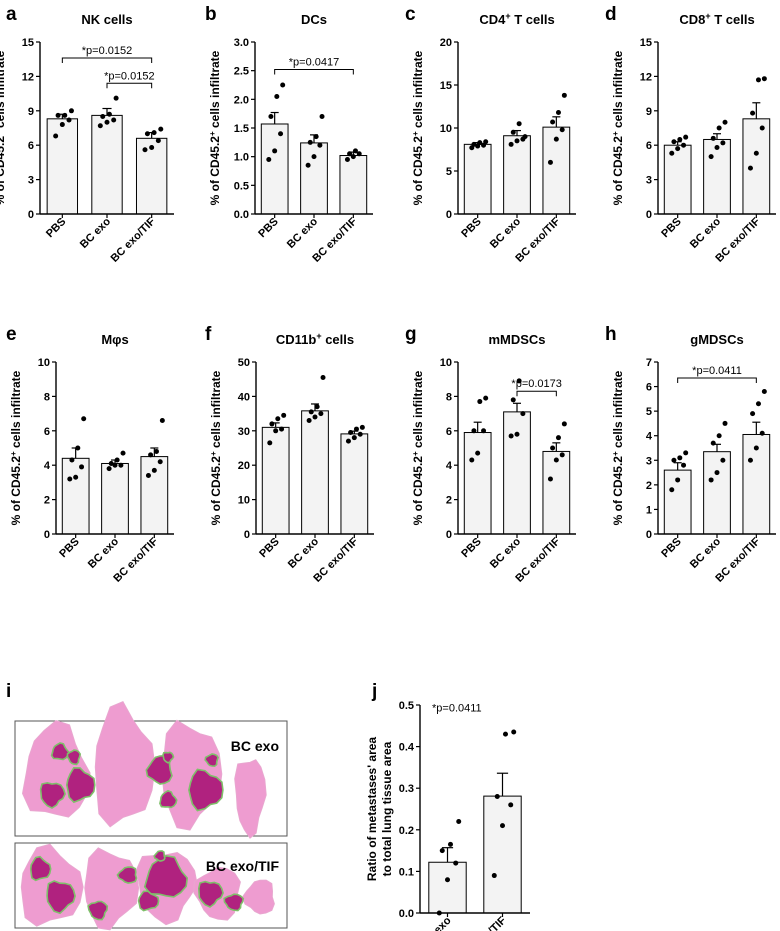 The image size is (780, 931). I want to click on y-tick-label: 6, so click(649, 388).